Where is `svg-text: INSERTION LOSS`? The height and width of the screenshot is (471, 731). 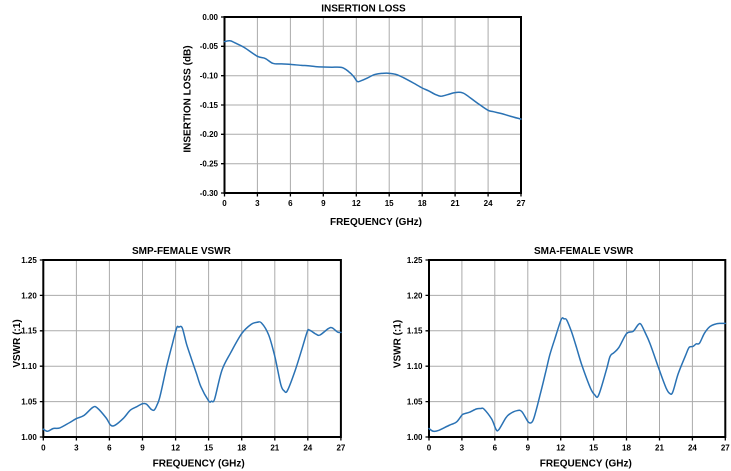 svg-text: INSERTION LOSS is located at coordinates (363, 9).